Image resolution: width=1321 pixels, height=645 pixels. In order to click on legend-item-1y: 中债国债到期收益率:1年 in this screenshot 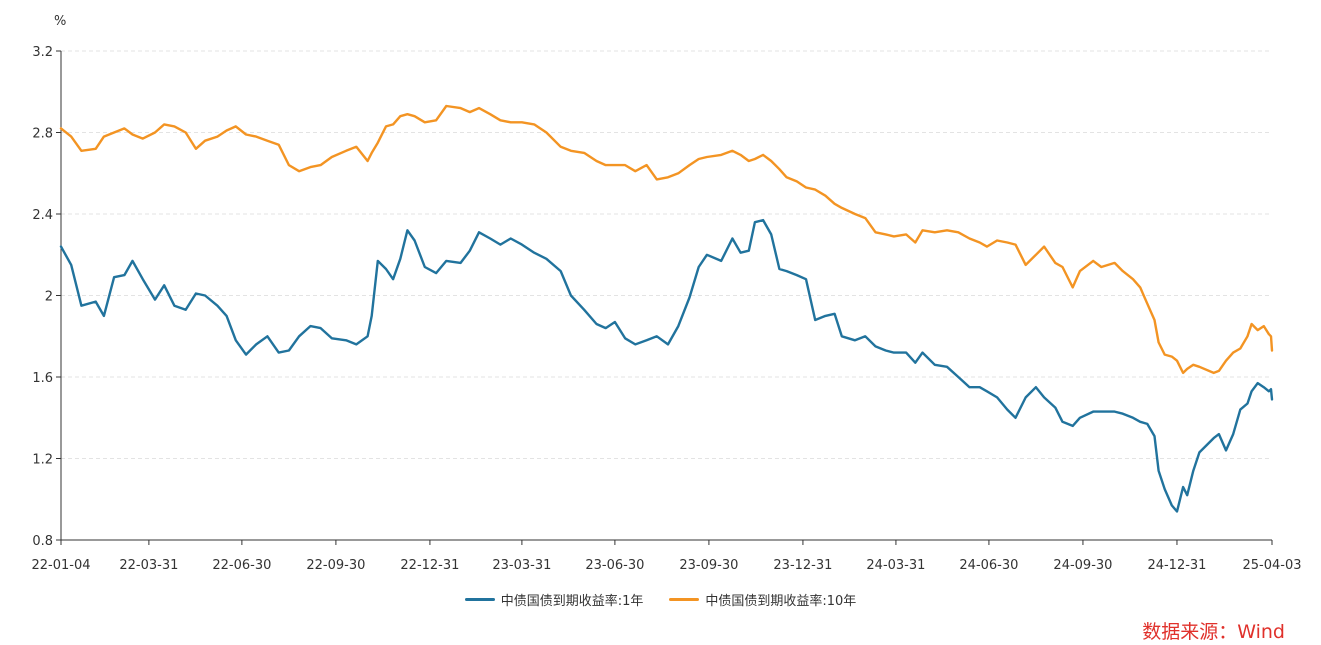, I will do `click(554, 599)`.